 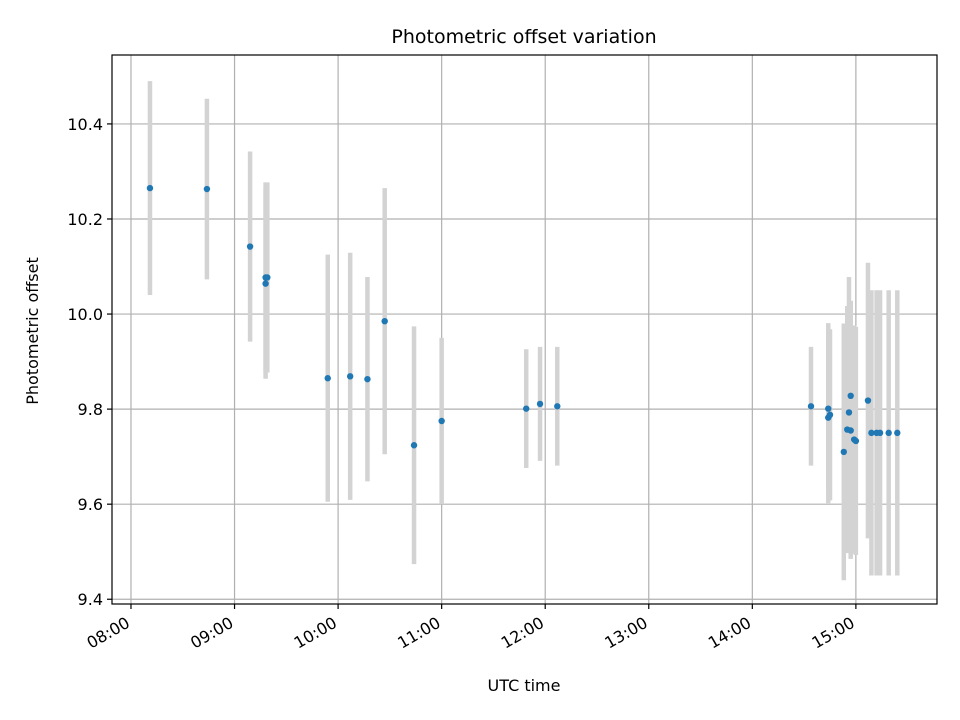 What do you see at coordinates (524, 685) in the screenshot?
I see `x-axis-label: UTC time` at bounding box center [524, 685].